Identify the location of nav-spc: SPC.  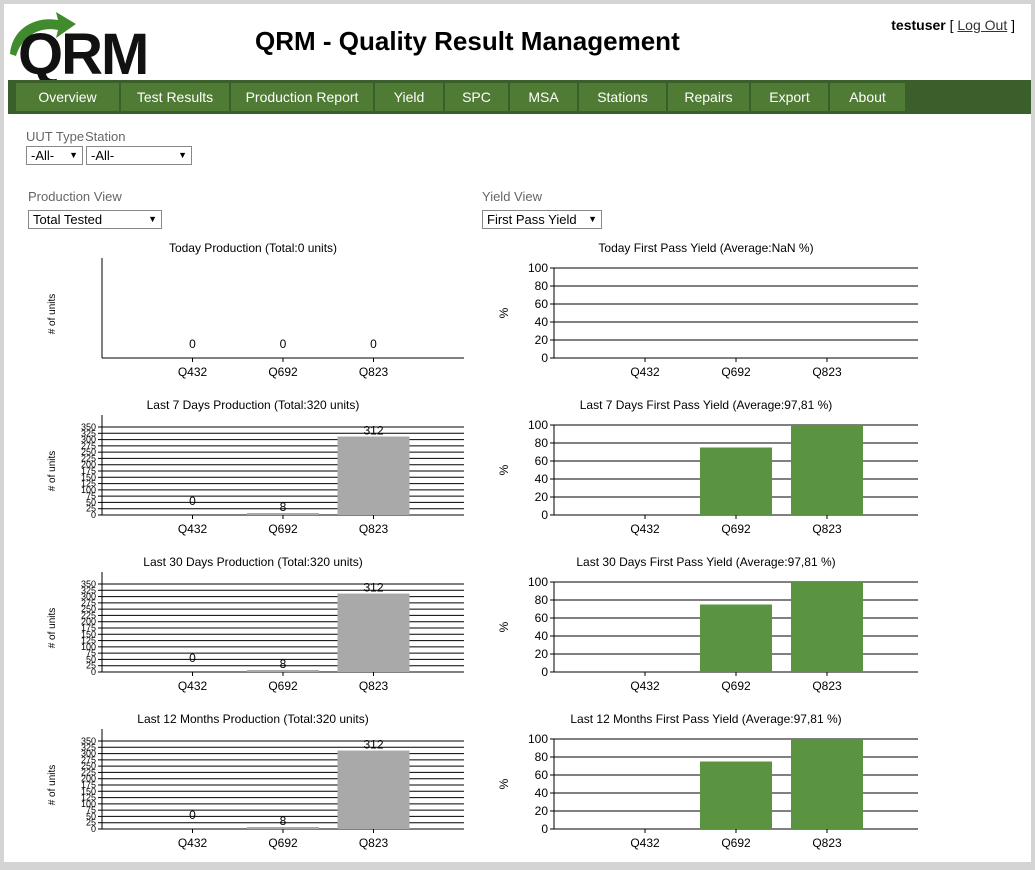
(476, 97).